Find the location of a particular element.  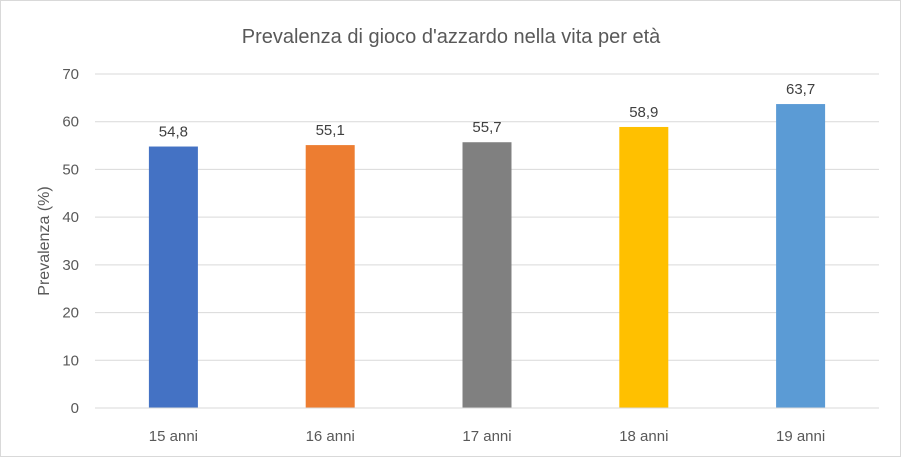

data-label: 55,7 is located at coordinates (486, 127).